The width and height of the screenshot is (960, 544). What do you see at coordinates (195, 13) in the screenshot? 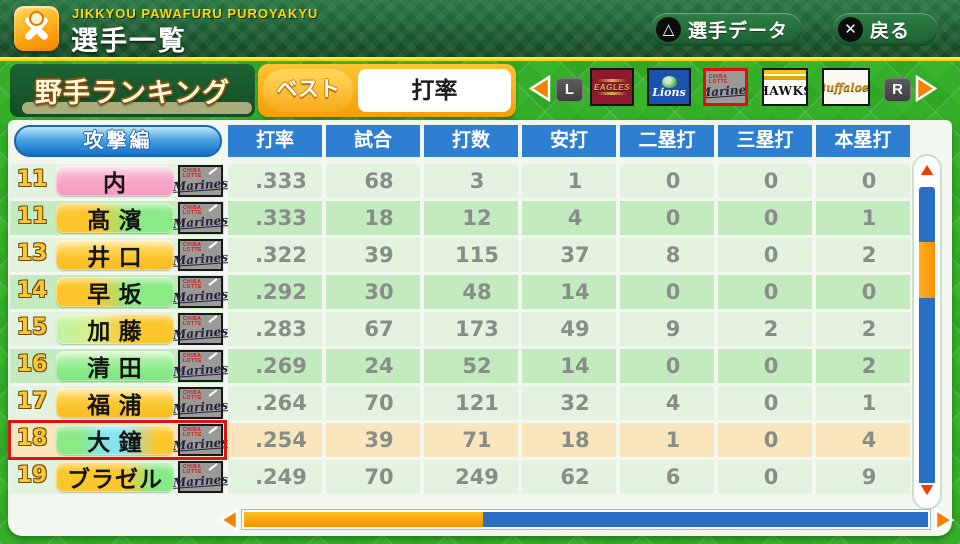
I see `app-subtitle: JIKKYOU PAWAFURU PUROYAKYU` at bounding box center [195, 13].